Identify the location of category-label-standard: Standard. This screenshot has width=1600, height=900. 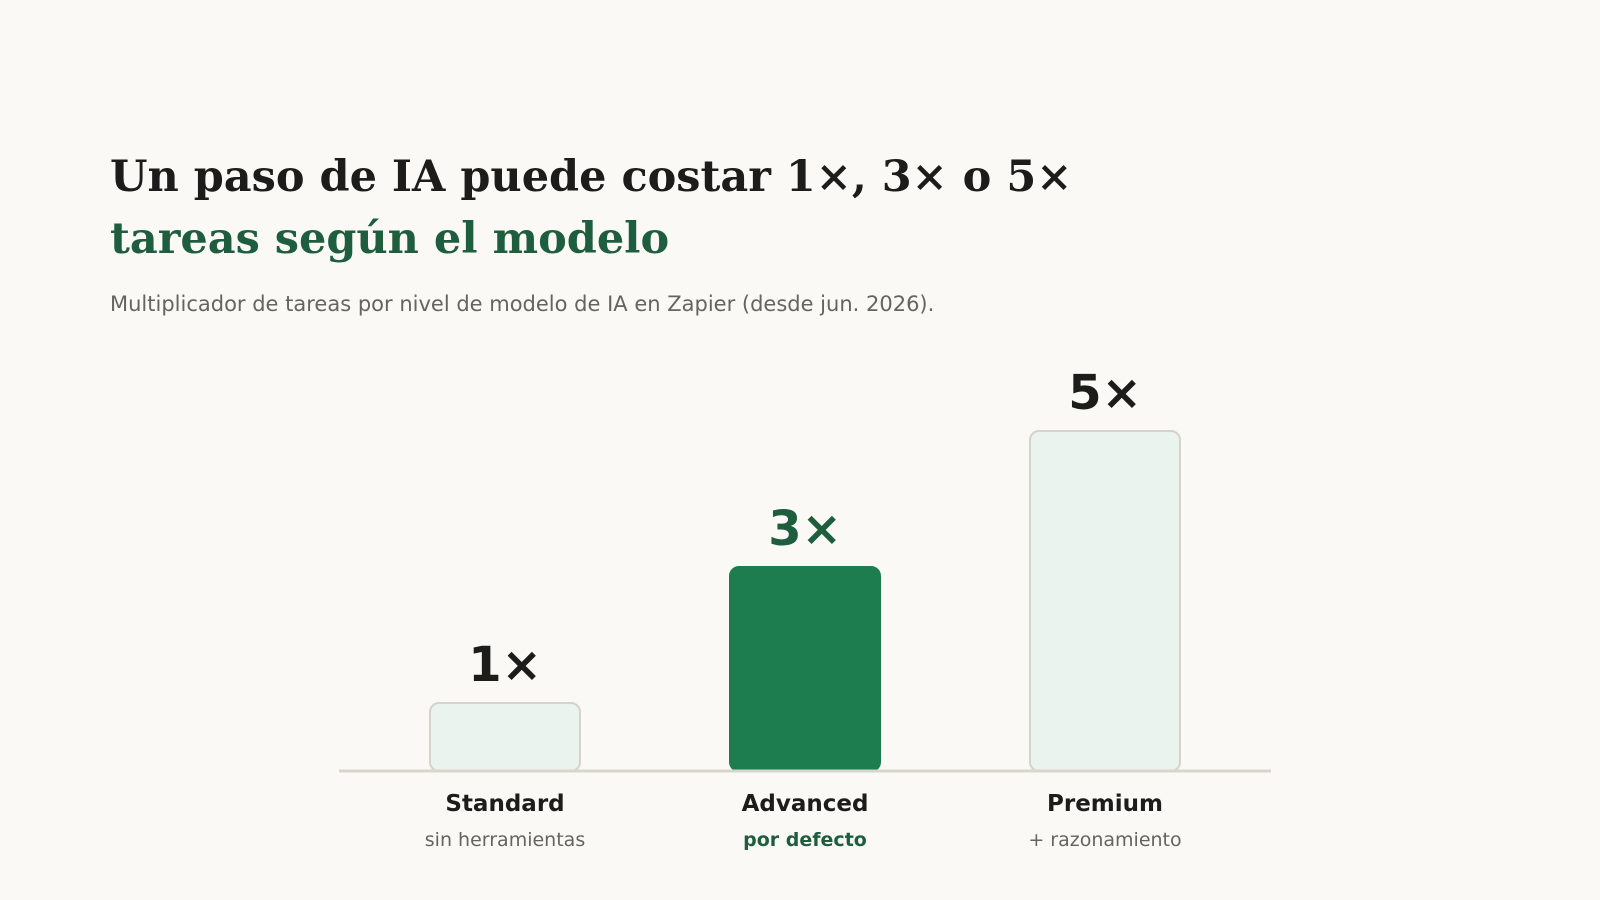
(504, 804).